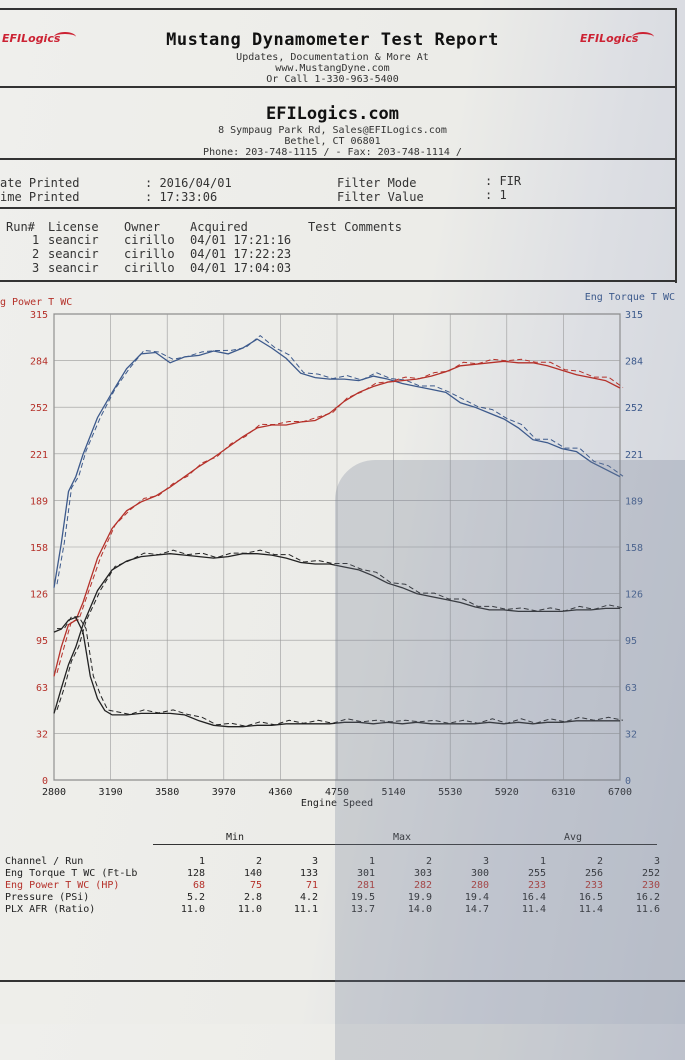  Describe the element at coordinates (394, 792) in the screenshot. I see `x-tick-label: 5140` at that location.